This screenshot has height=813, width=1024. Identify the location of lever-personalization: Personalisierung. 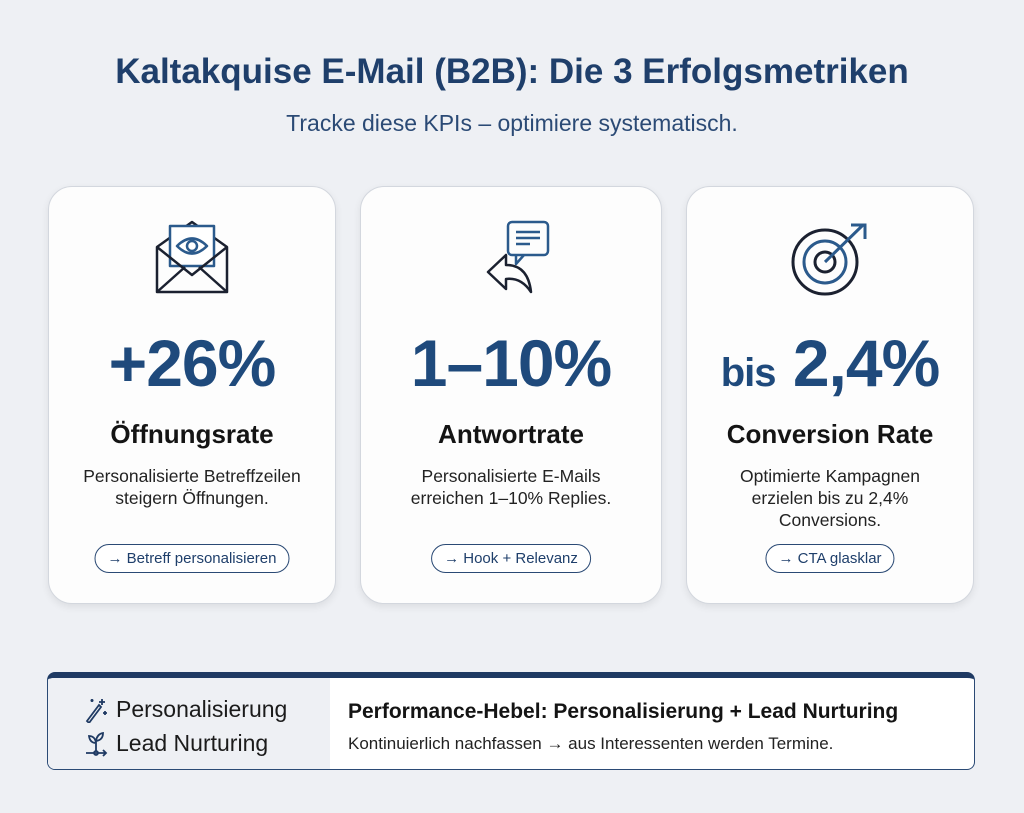
(185, 709).